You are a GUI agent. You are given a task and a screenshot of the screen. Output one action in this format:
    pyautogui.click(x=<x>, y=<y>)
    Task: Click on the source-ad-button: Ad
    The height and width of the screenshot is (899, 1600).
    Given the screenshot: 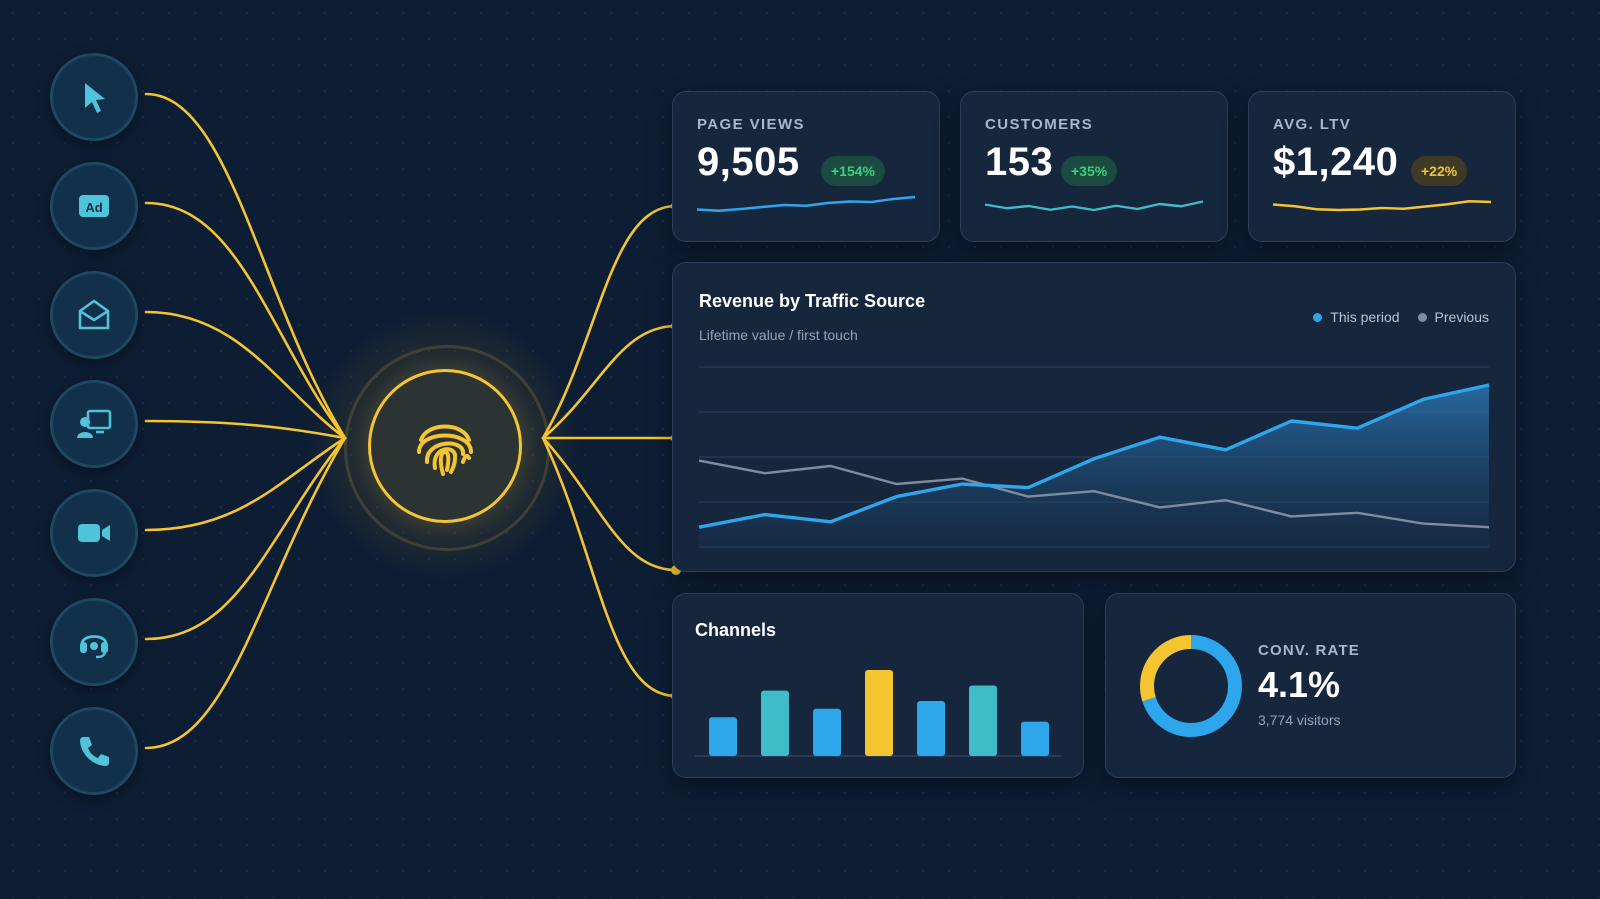 What is the action you would take?
    pyautogui.click(x=94, y=206)
    